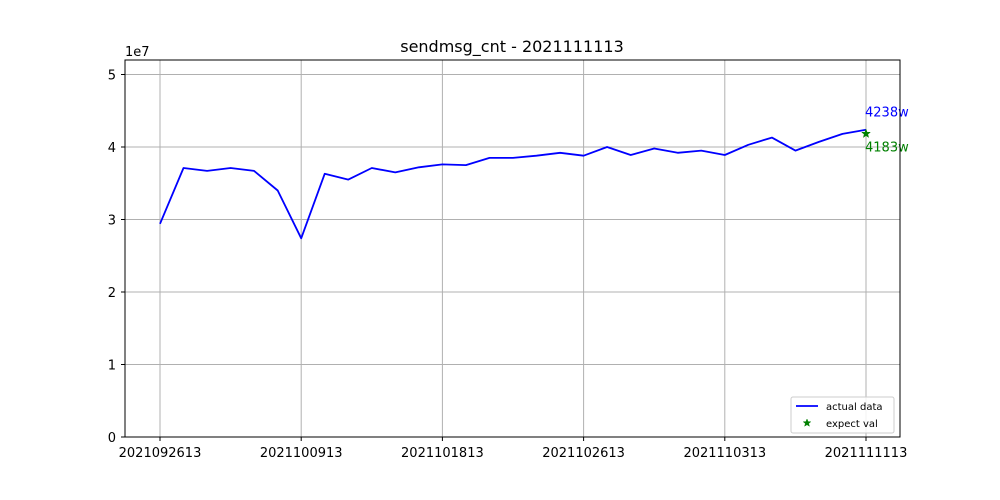 The width and height of the screenshot is (1000, 500). I want to click on y-tick-label: 5, so click(112, 76).